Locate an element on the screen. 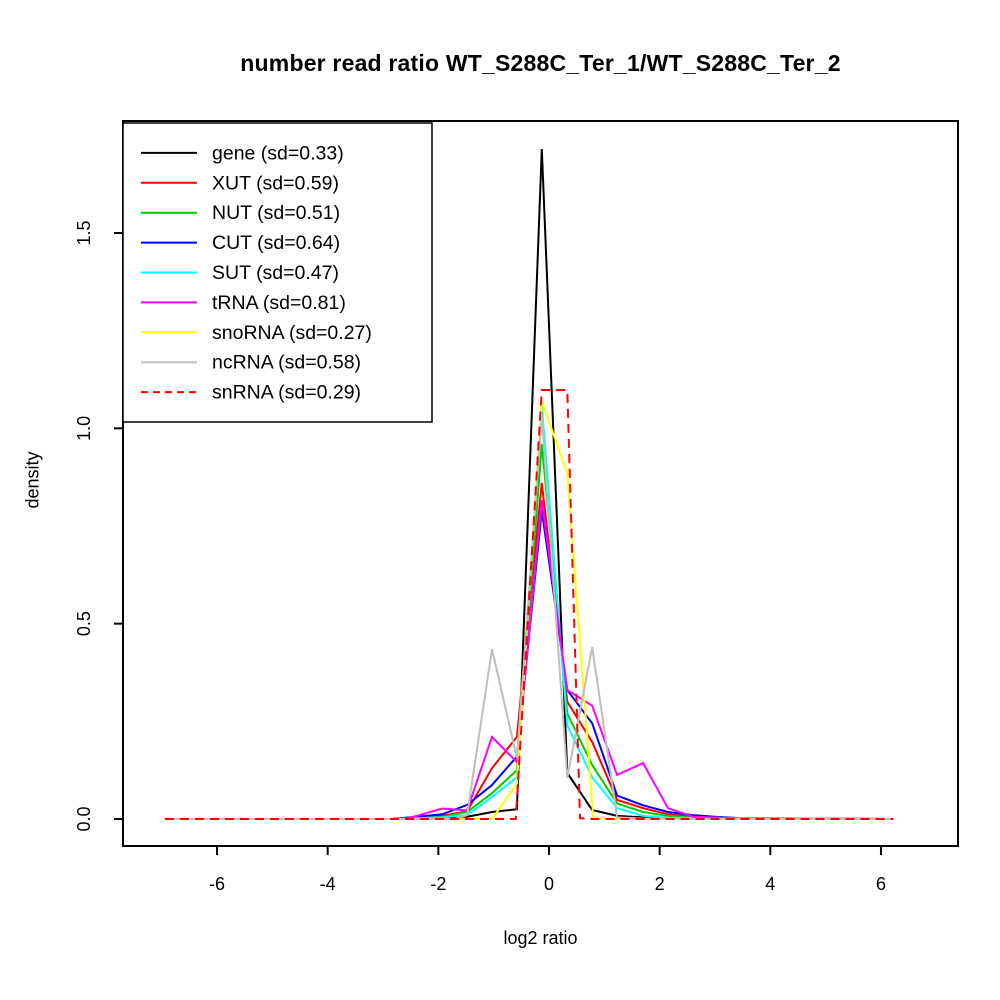 This screenshot has width=1000, height=1000. legend-label-XUT: XUT (sd=0.59) is located at coordinates (275, 183).